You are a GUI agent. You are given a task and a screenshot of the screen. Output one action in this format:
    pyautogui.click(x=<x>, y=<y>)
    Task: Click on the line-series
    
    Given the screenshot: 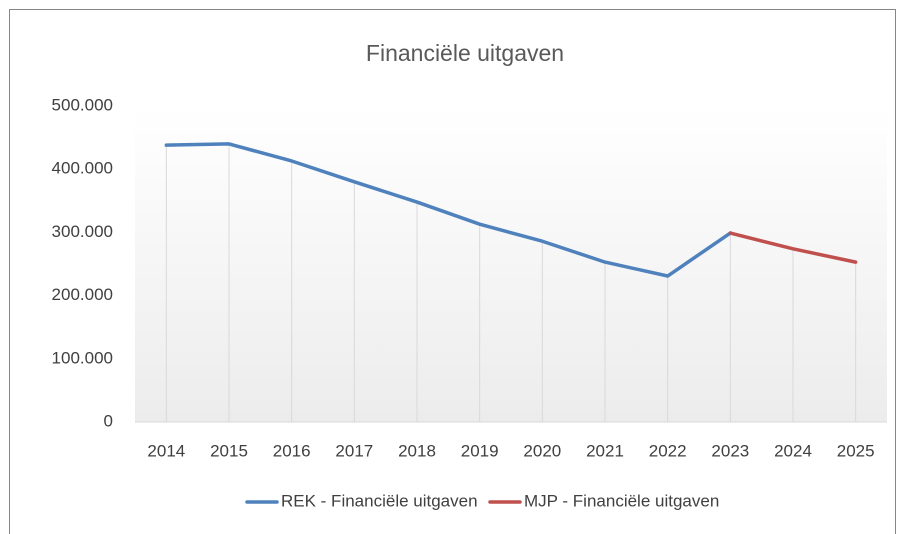 What is the action you would take?
    pyautogui.click(x=793, y=247)
    